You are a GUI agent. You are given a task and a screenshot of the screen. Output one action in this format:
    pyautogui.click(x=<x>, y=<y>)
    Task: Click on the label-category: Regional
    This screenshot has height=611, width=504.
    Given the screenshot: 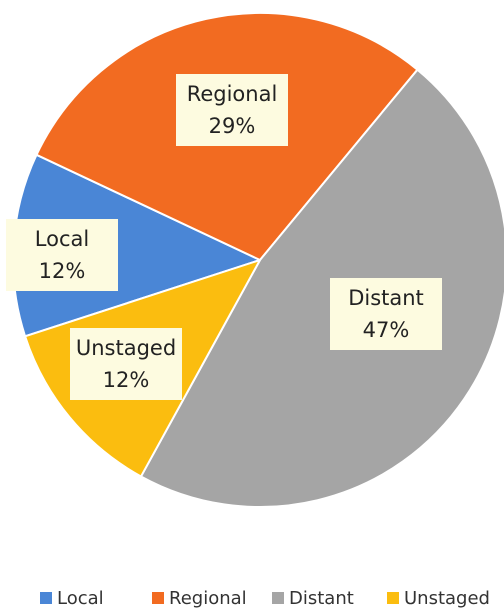 What is the action you would take?
    pyautogui.click(x=232, y=94)
    